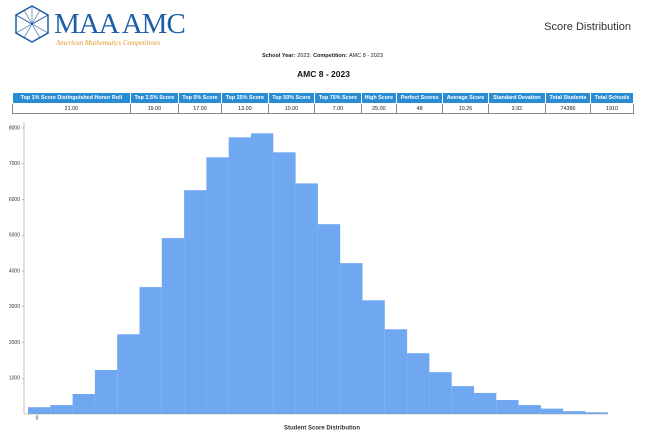 The image size is (647, 436). What do you see at coordinates (120, 24) in the screenshot?
I see `logo: MAA AMC` at bounding box center [120, 24].